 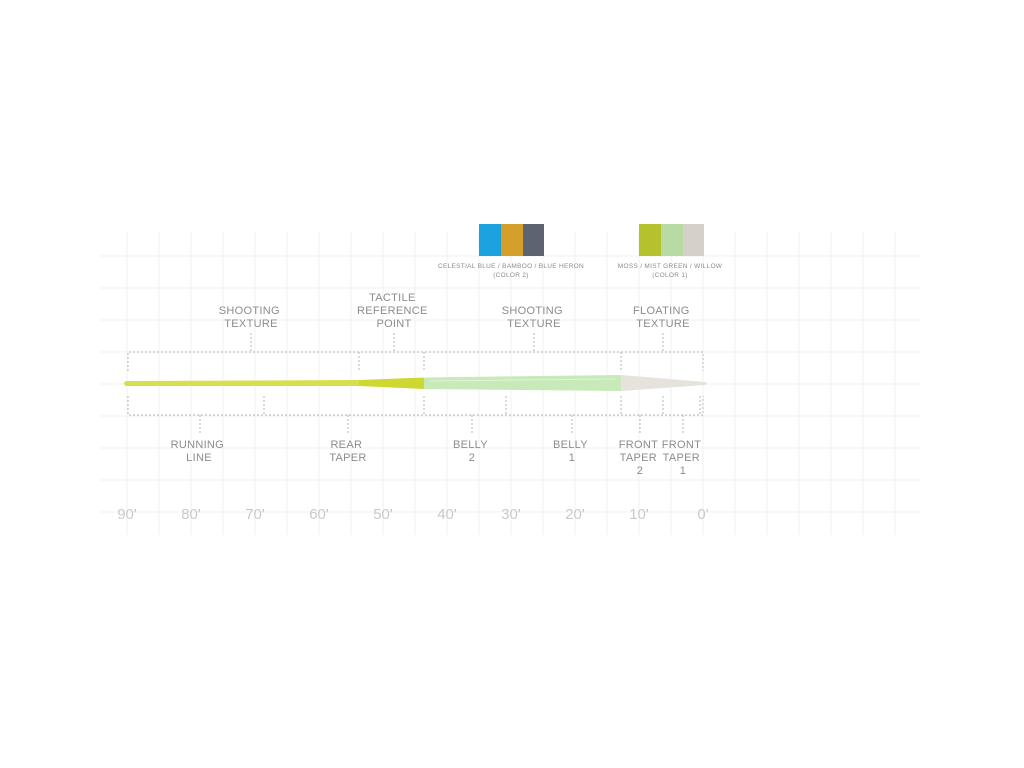 What do you see at coordinates (413, 514) in the screenshot?
I see `distance-scale: 90' 80' 70' 60' 50' 40' 30' 20' 10' 0'` at bounding box center [413, 514].